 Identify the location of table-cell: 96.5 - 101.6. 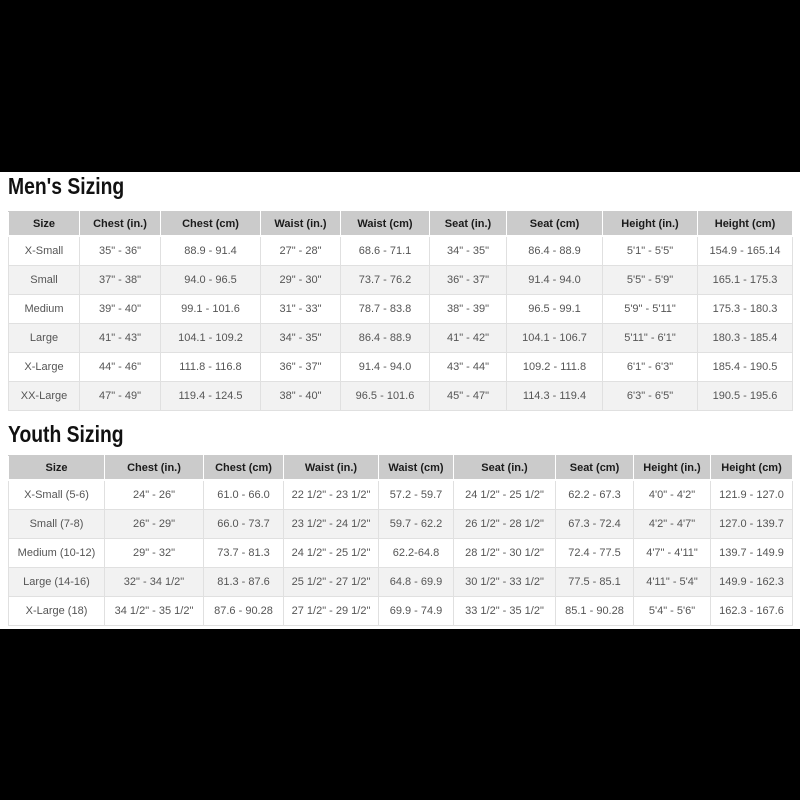
(385, 396).